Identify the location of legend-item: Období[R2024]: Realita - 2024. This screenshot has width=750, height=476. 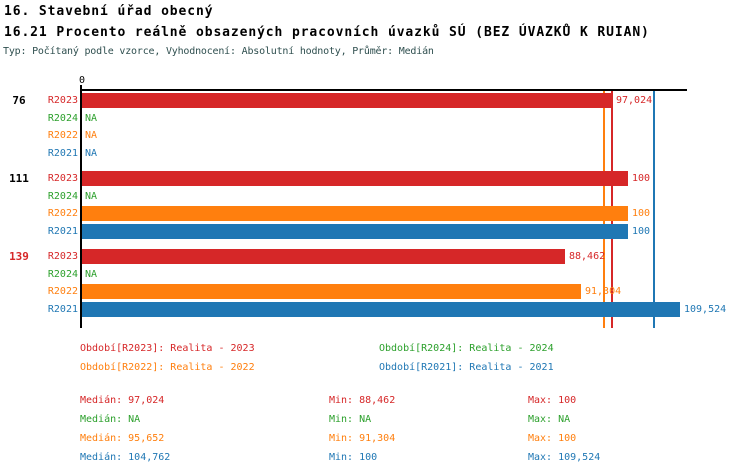
(466, 348).